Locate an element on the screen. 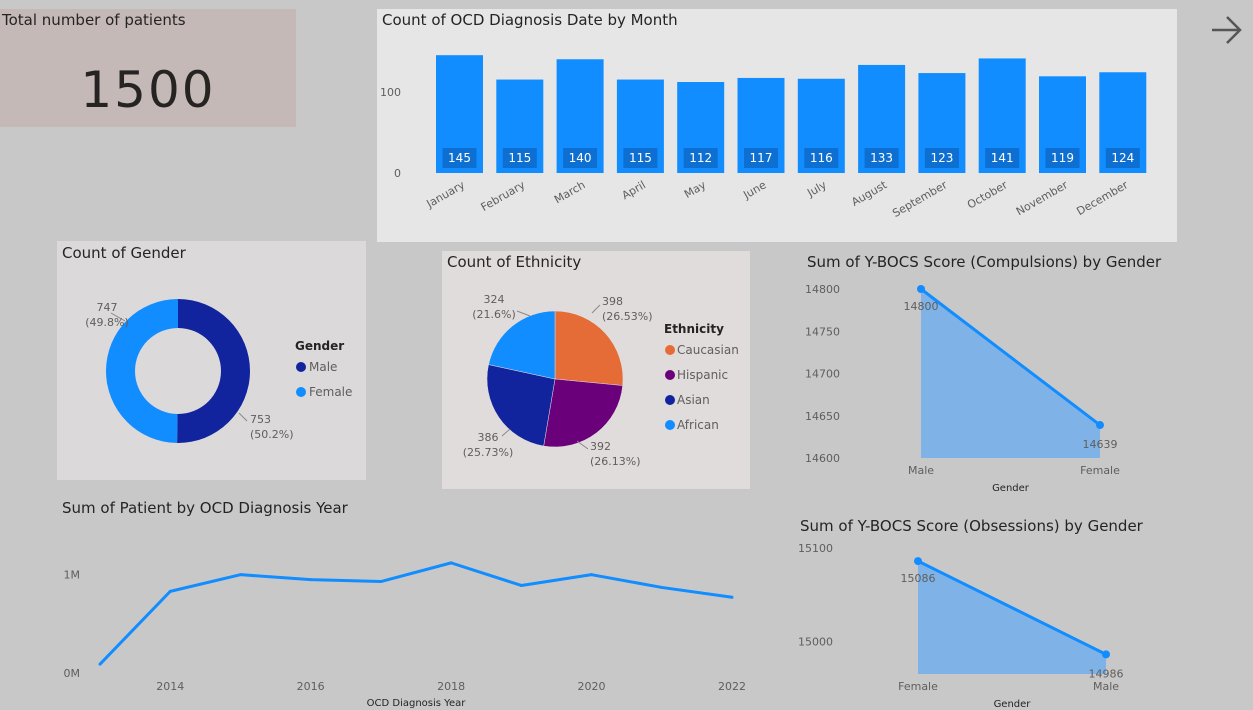  x-axis-title: OCD Diagnosis Year is located at coordinates (417, 703).